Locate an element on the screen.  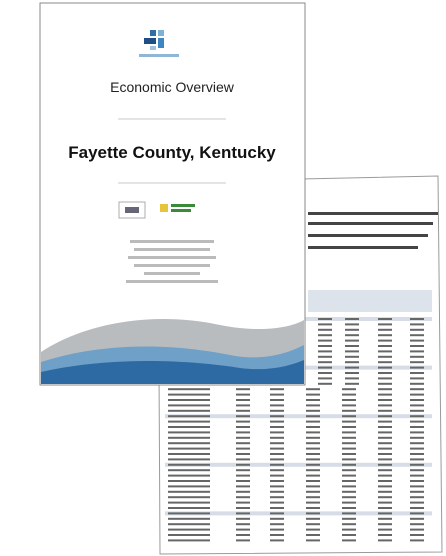
address-line is located at coordinates (172, 273).